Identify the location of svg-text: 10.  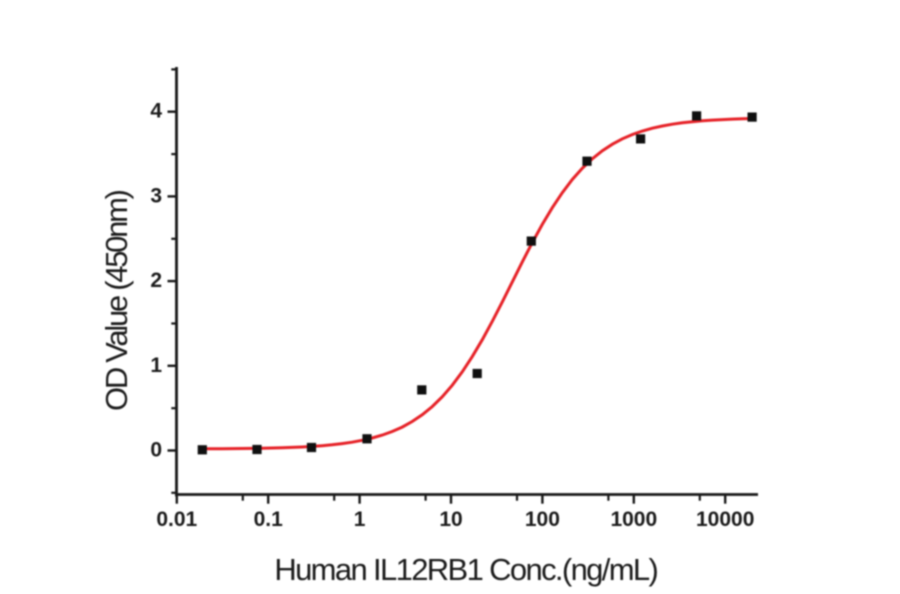
(450, 519).